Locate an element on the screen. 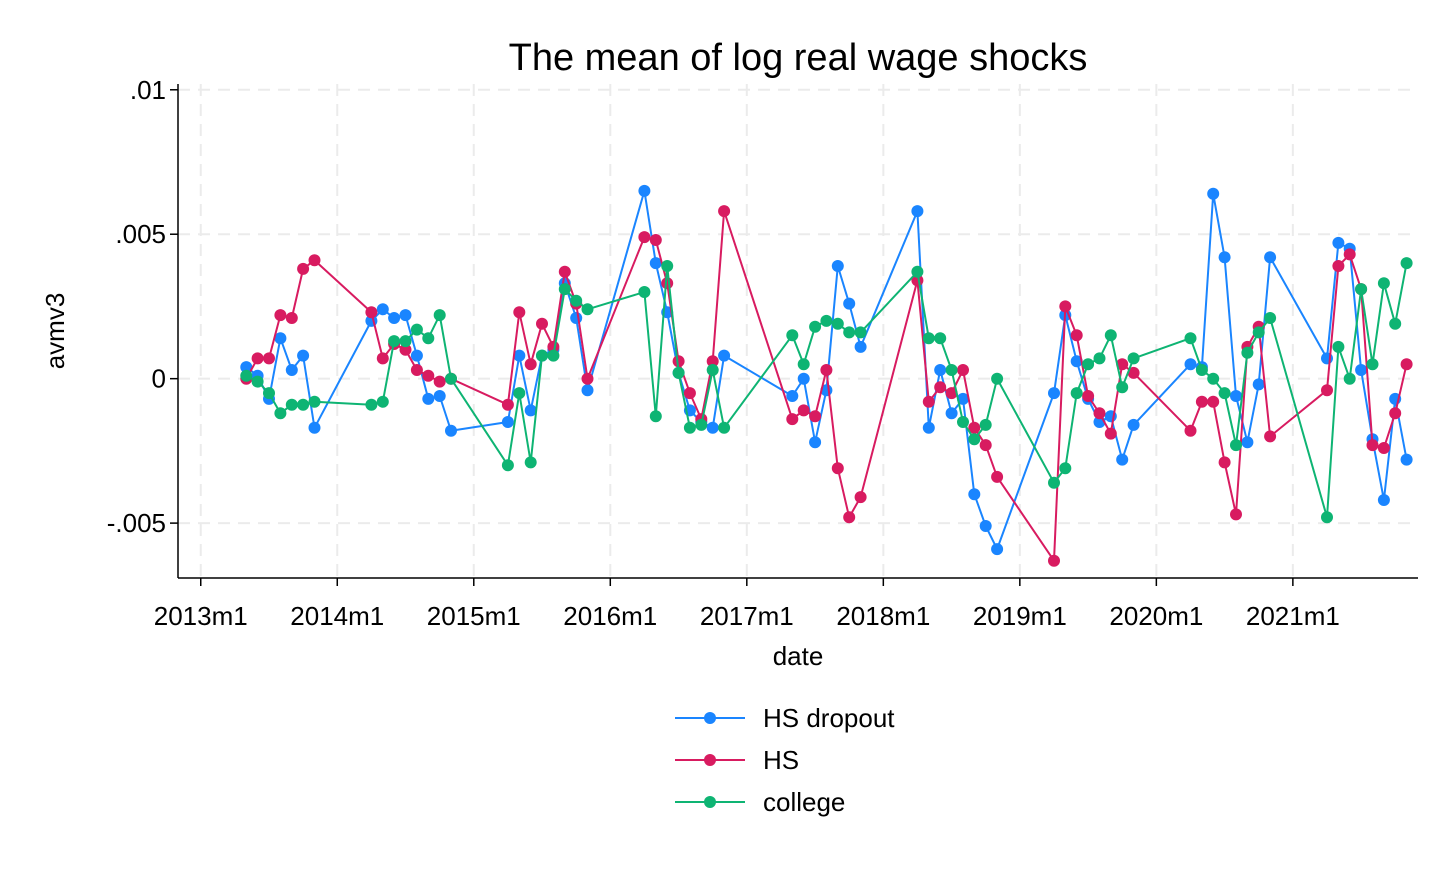 The width and height of the screenshot is (1450, 870). x-tick-label: 2018m1 is located at coordinates (883, 616).